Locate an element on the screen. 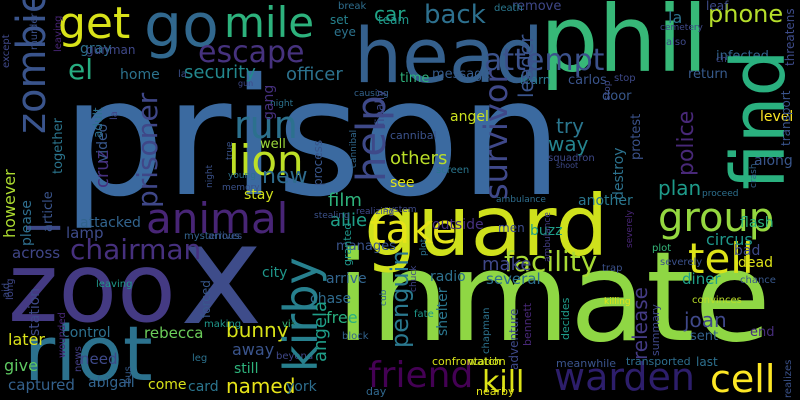 The image size is (800, 400). word-ambulance: trap is located at coordinates (612, 268).